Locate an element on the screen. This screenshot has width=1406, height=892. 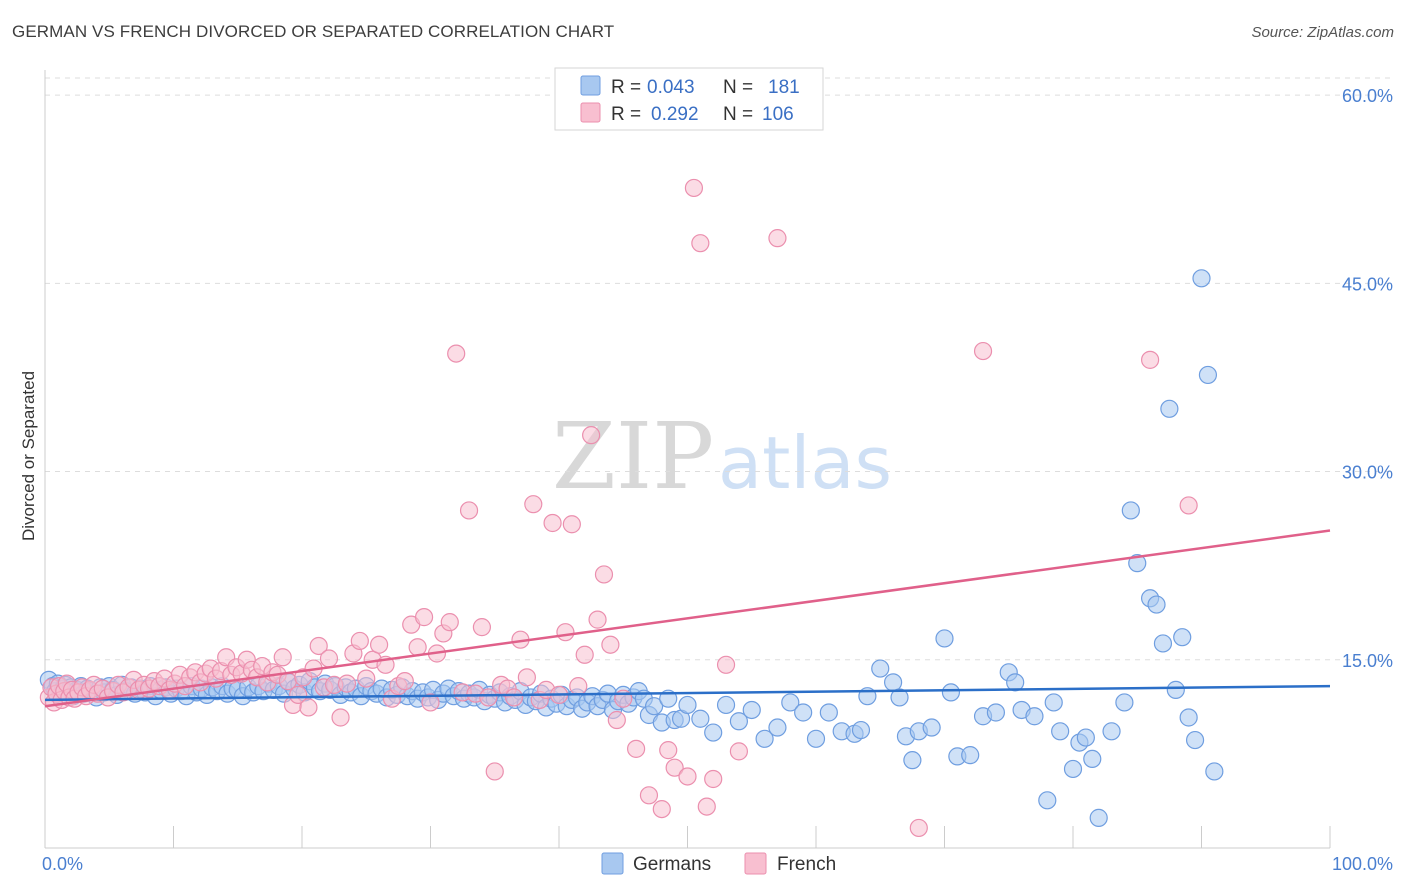
y-tick-label-2: 45.0% is located at coordinates (1367, 284).